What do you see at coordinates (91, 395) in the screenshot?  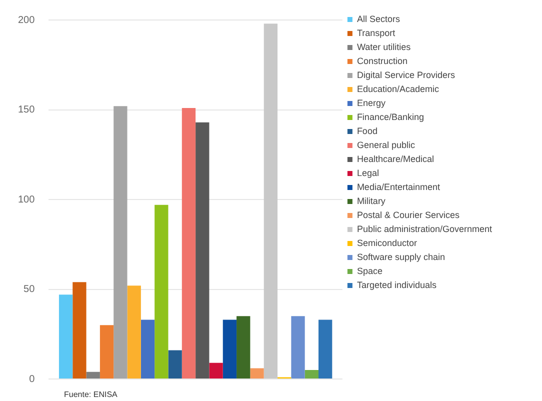 I see `source-note: Fuente: ENISA` at bounding box center [91, 395].